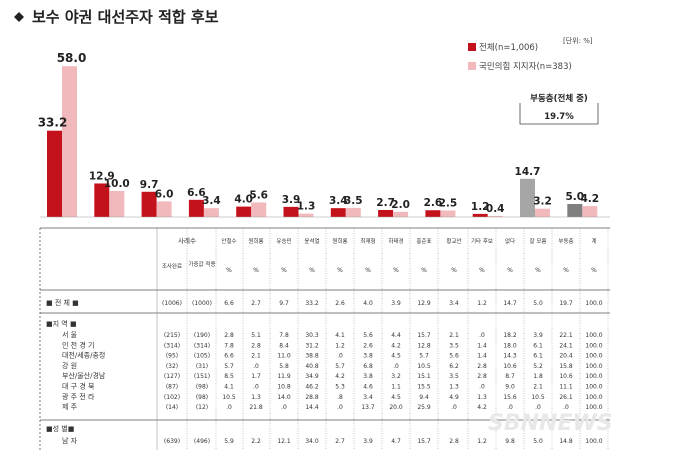  What do you see at coordinates (510, 376) in the screenshot?
I see `table-cell: 8.7` at bounding box center [510, 376].